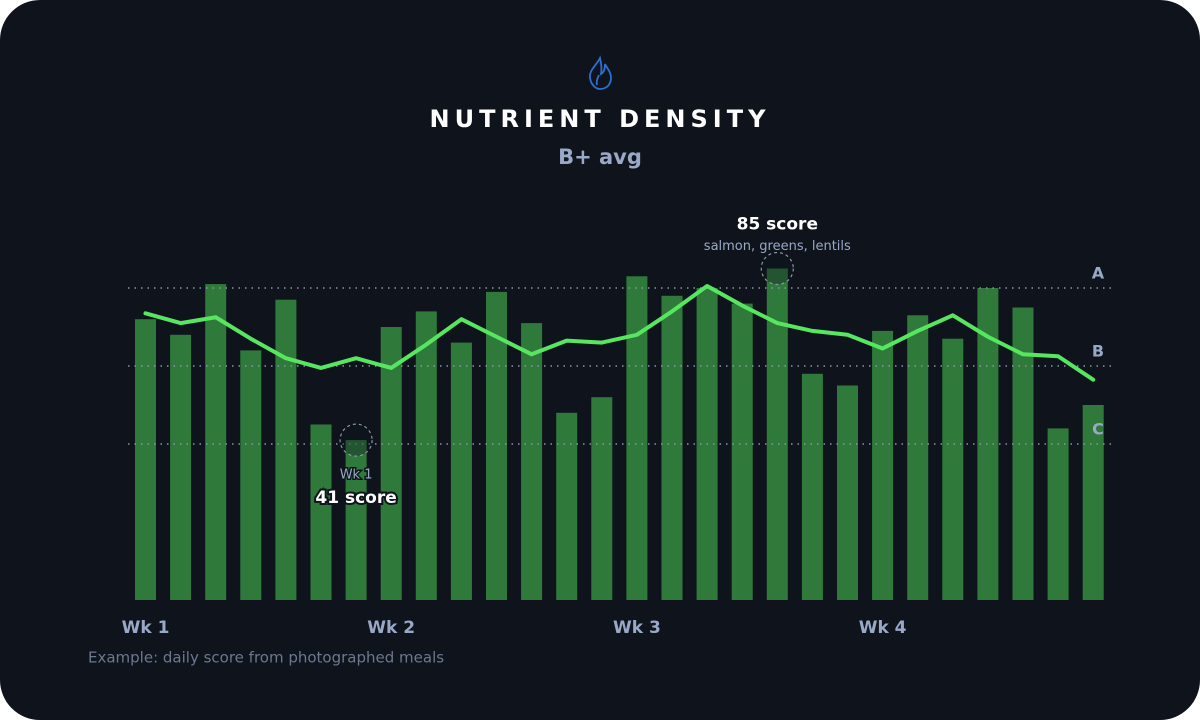 The image size is (1200, 720). I want to click on y-tick-label: C, so click(1098, 429).